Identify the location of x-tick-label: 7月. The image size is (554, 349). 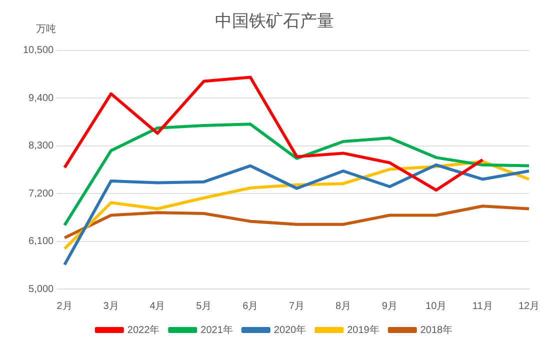
(297, 306).